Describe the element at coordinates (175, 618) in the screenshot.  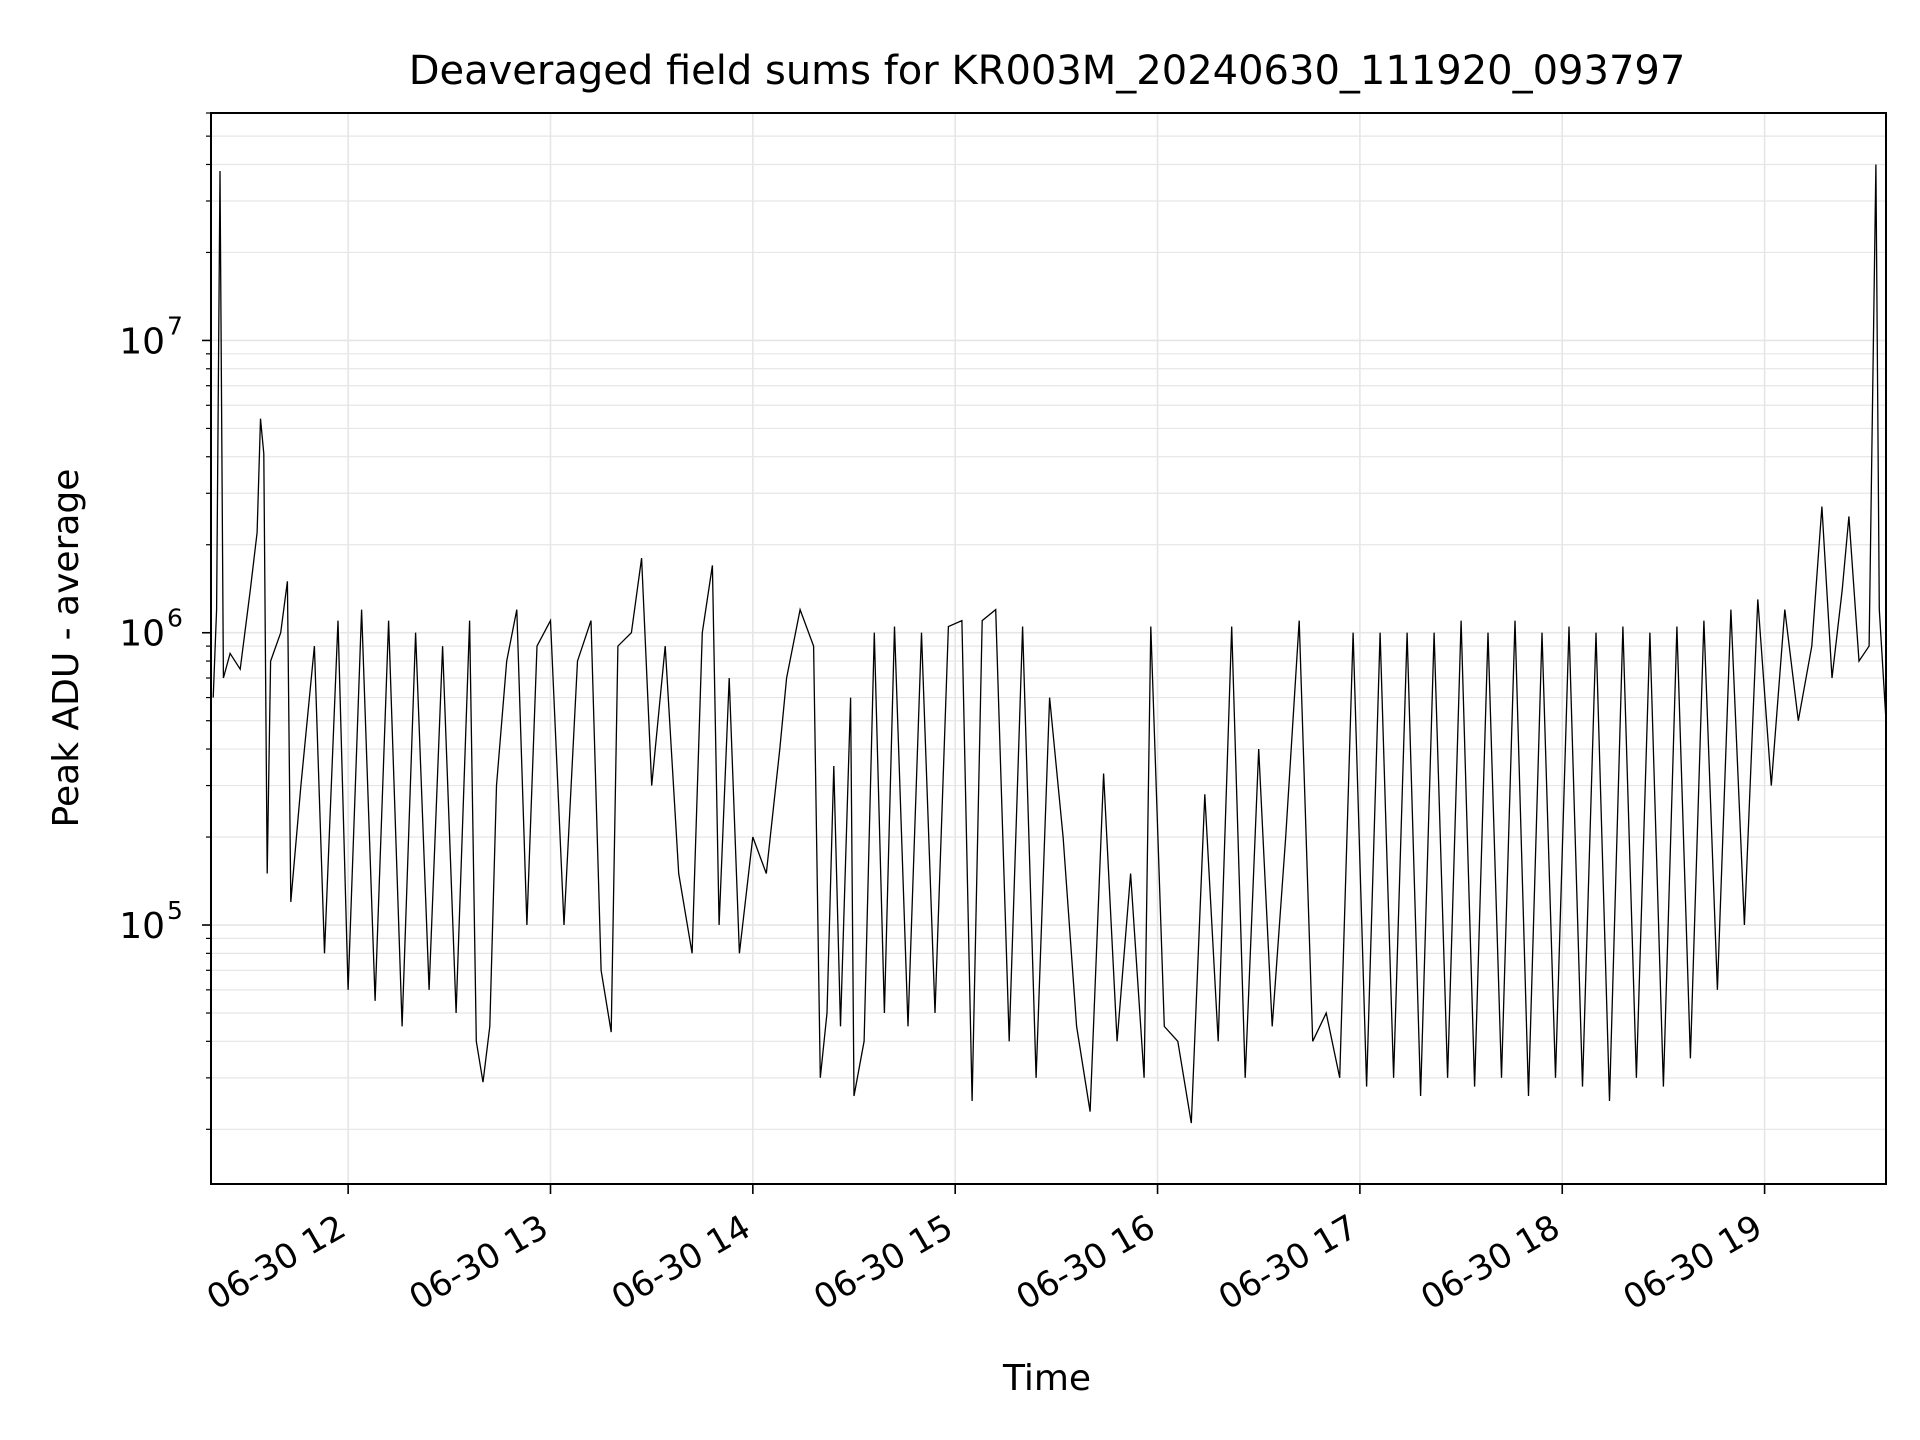
I see `y-tick-exponent: 6` at that location.